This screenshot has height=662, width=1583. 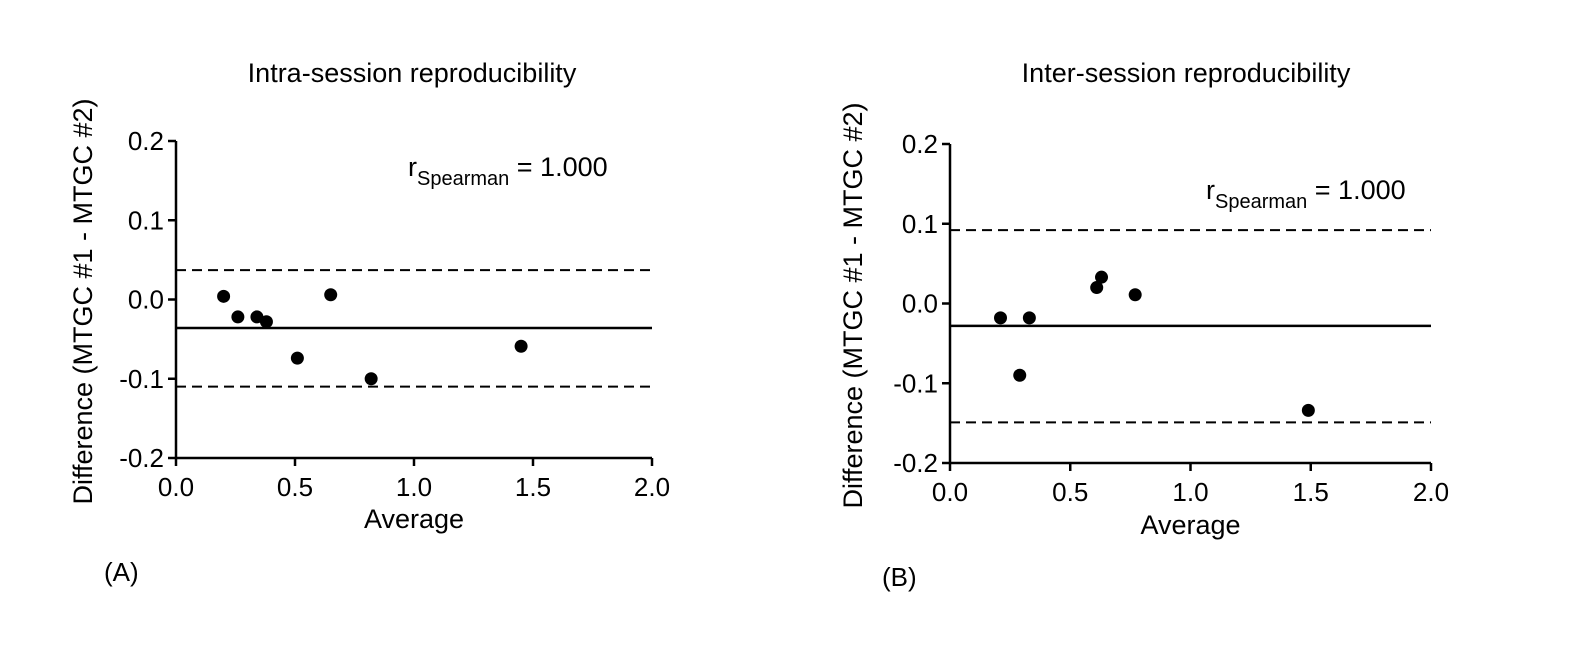 I want to click on chart-title: Intra-session reproducibility, so click(x=412, y=73).